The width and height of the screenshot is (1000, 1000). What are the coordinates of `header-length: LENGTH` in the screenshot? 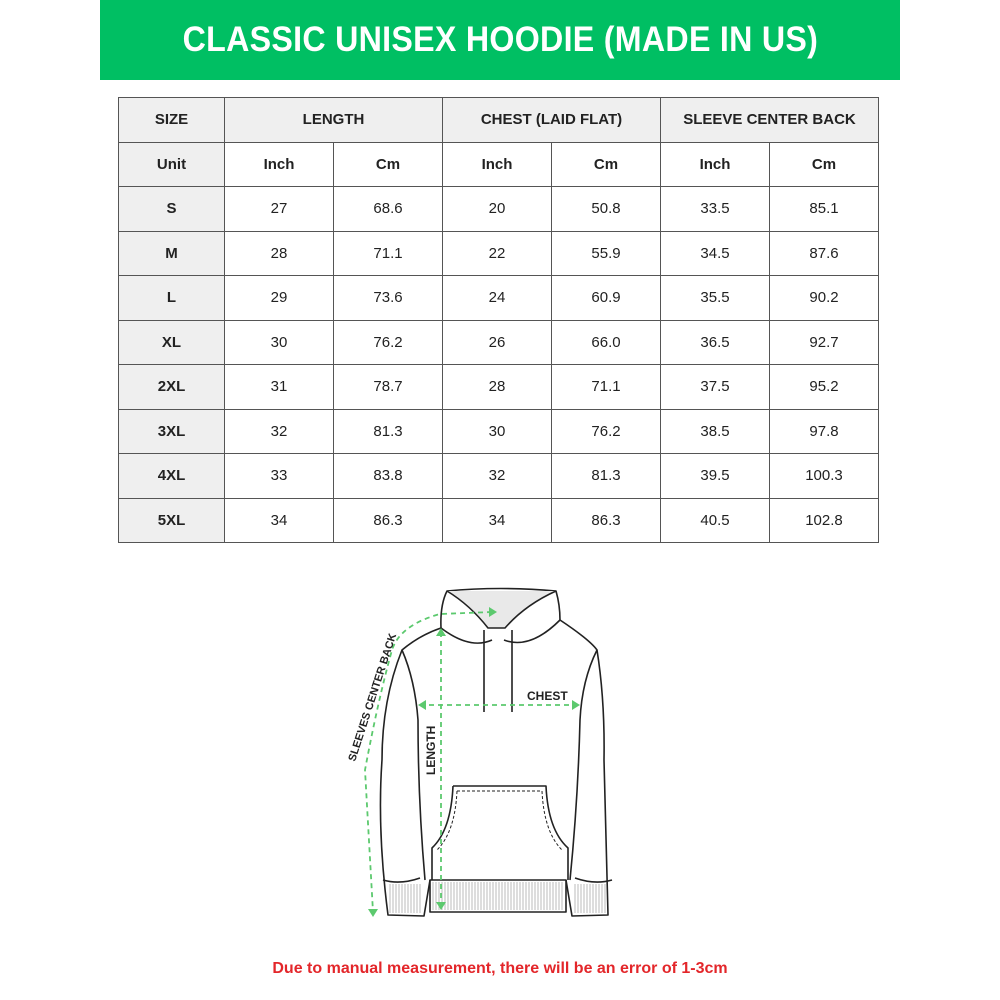 It's located at (333, 120).